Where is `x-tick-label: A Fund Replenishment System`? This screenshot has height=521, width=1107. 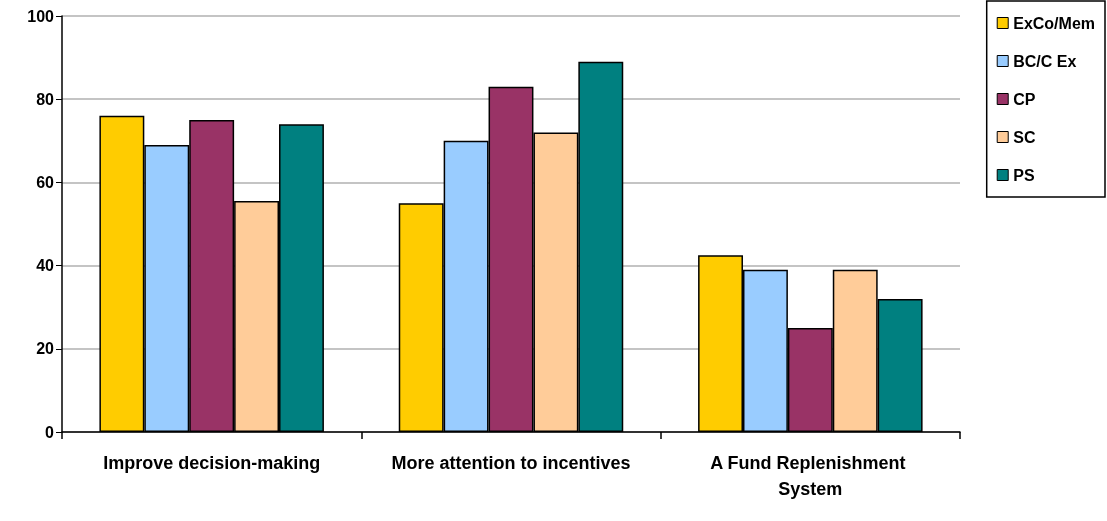 x-tick-label: A Fund Replenishment System is located at coordinates (810, 476).